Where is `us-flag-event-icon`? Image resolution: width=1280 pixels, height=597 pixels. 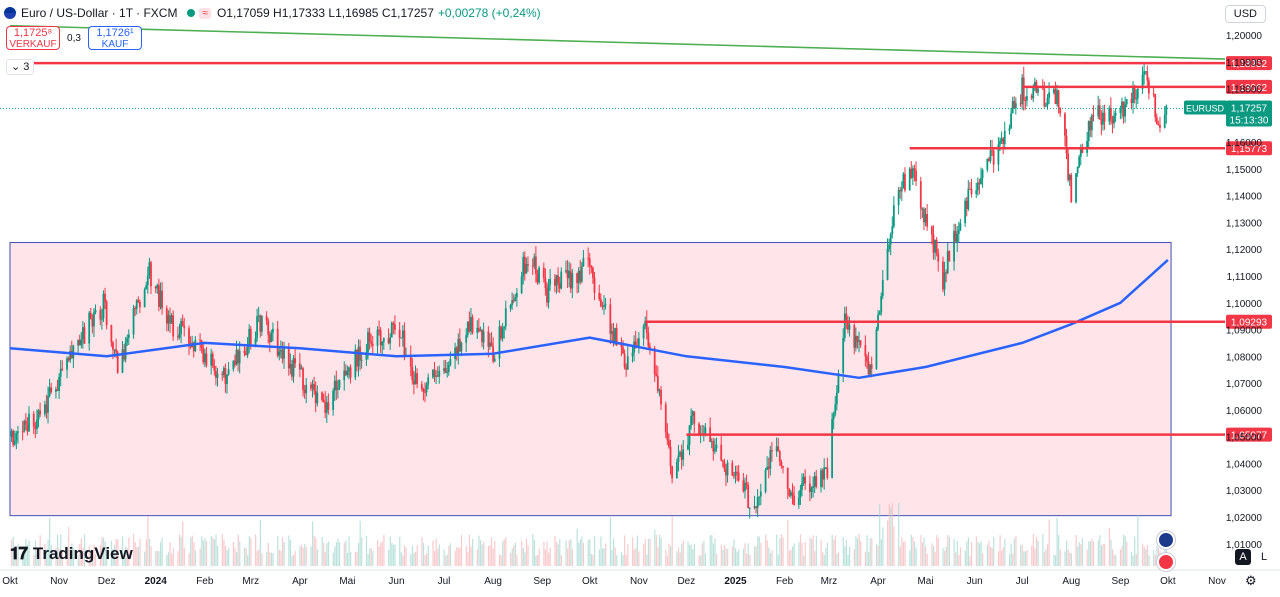 us-flag-event-icon is located at coordinates (1166, 562).